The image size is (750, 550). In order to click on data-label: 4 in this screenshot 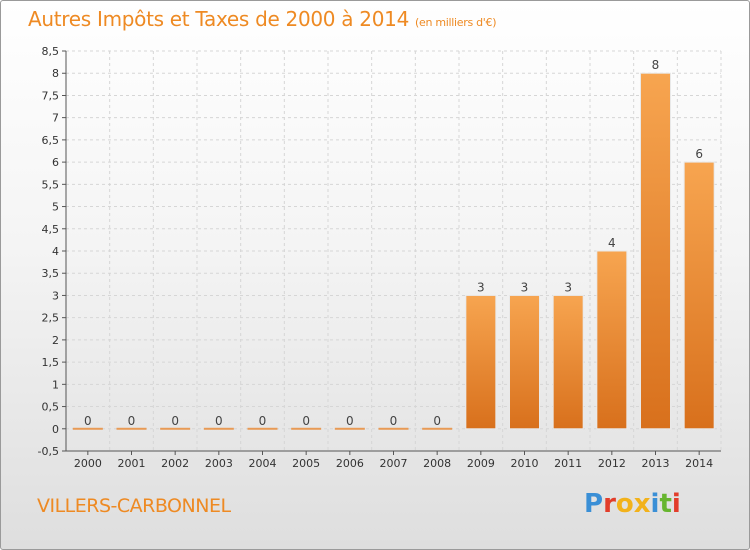, I will do `click(612, 243)`.